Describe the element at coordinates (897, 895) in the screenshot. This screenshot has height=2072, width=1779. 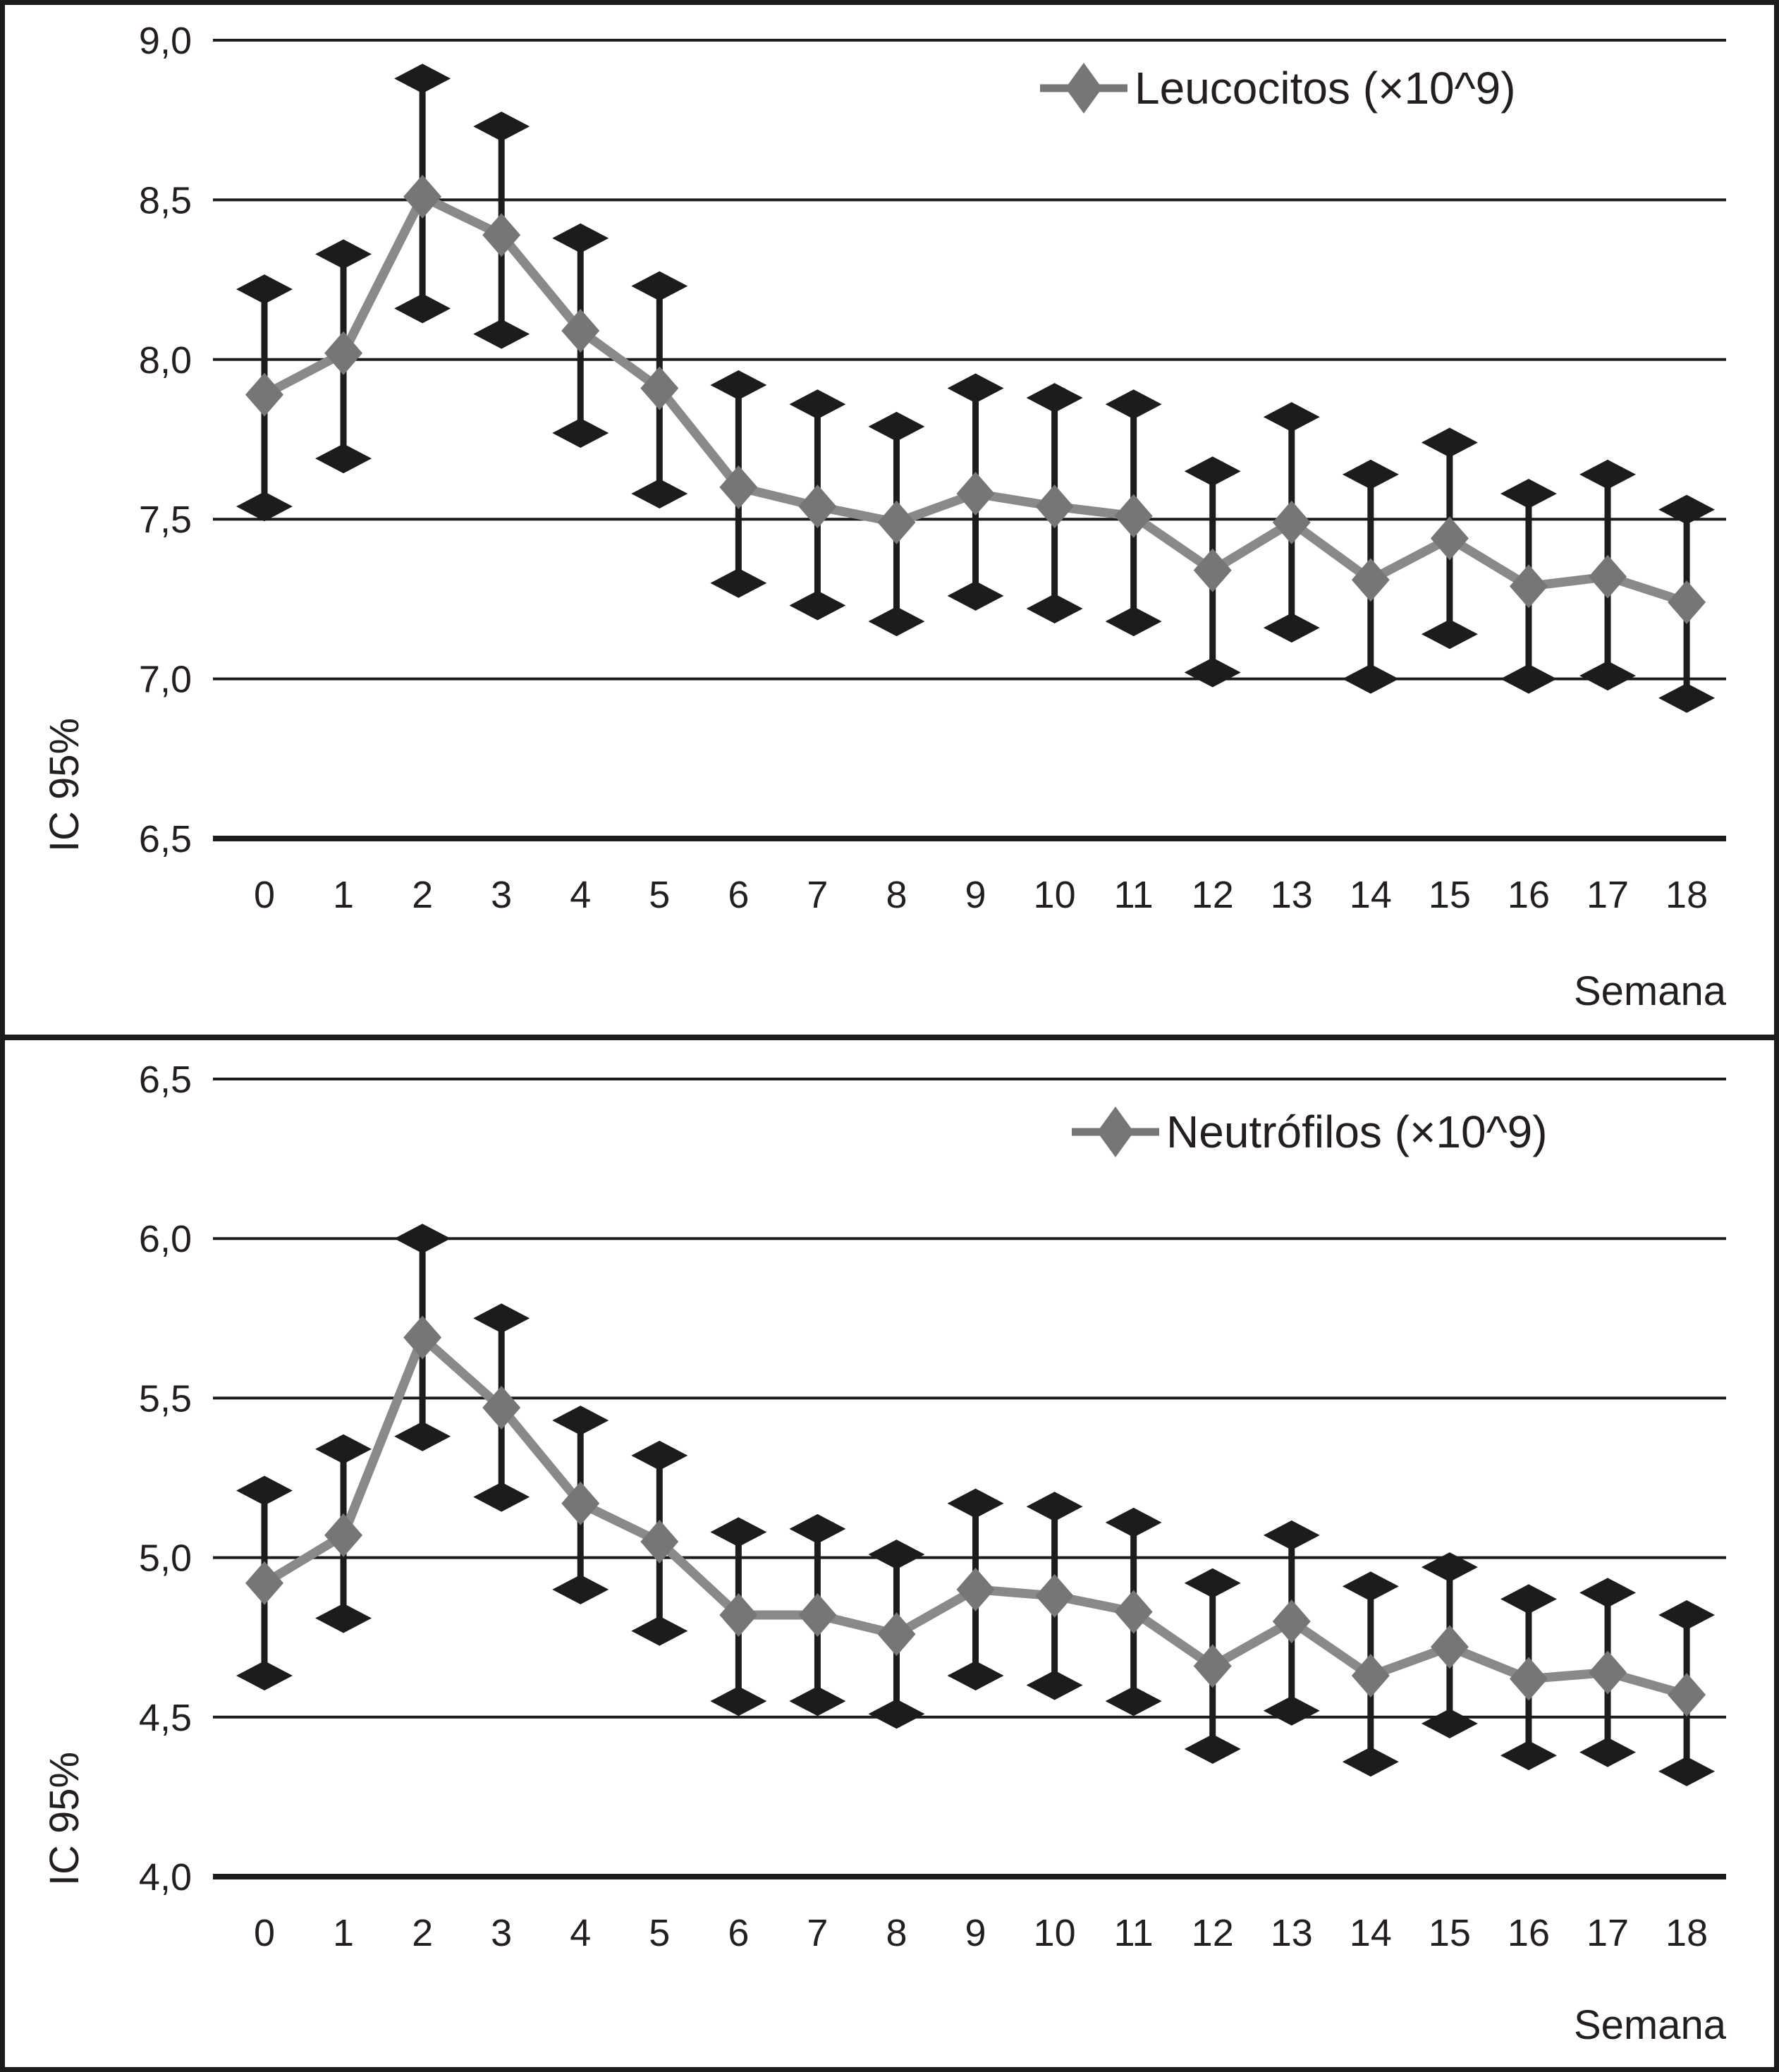
I see `x-tick-label: 8` at that location.